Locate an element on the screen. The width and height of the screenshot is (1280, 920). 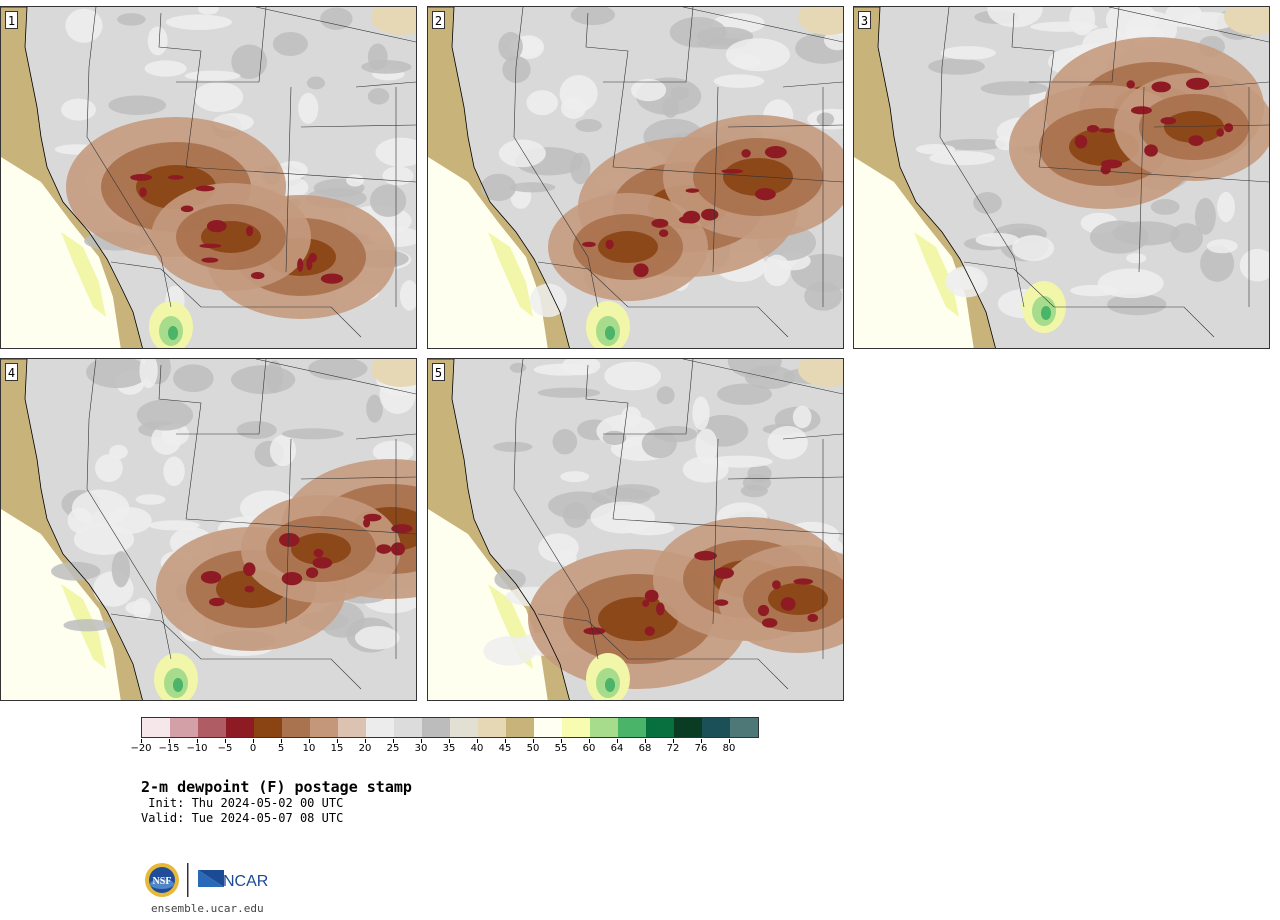
member-number-3: 3 is located at coordinates (864, 20).